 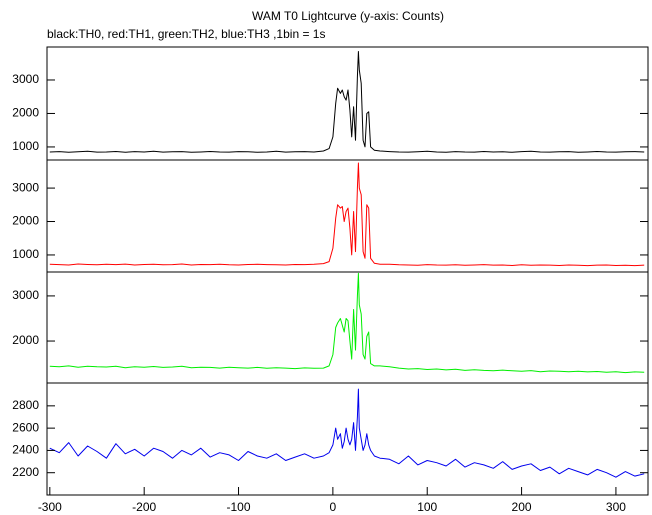 I want to click on chart-title: WAM T0 Lightcurve (y-axis: Counts), so click(x=348, y=16).